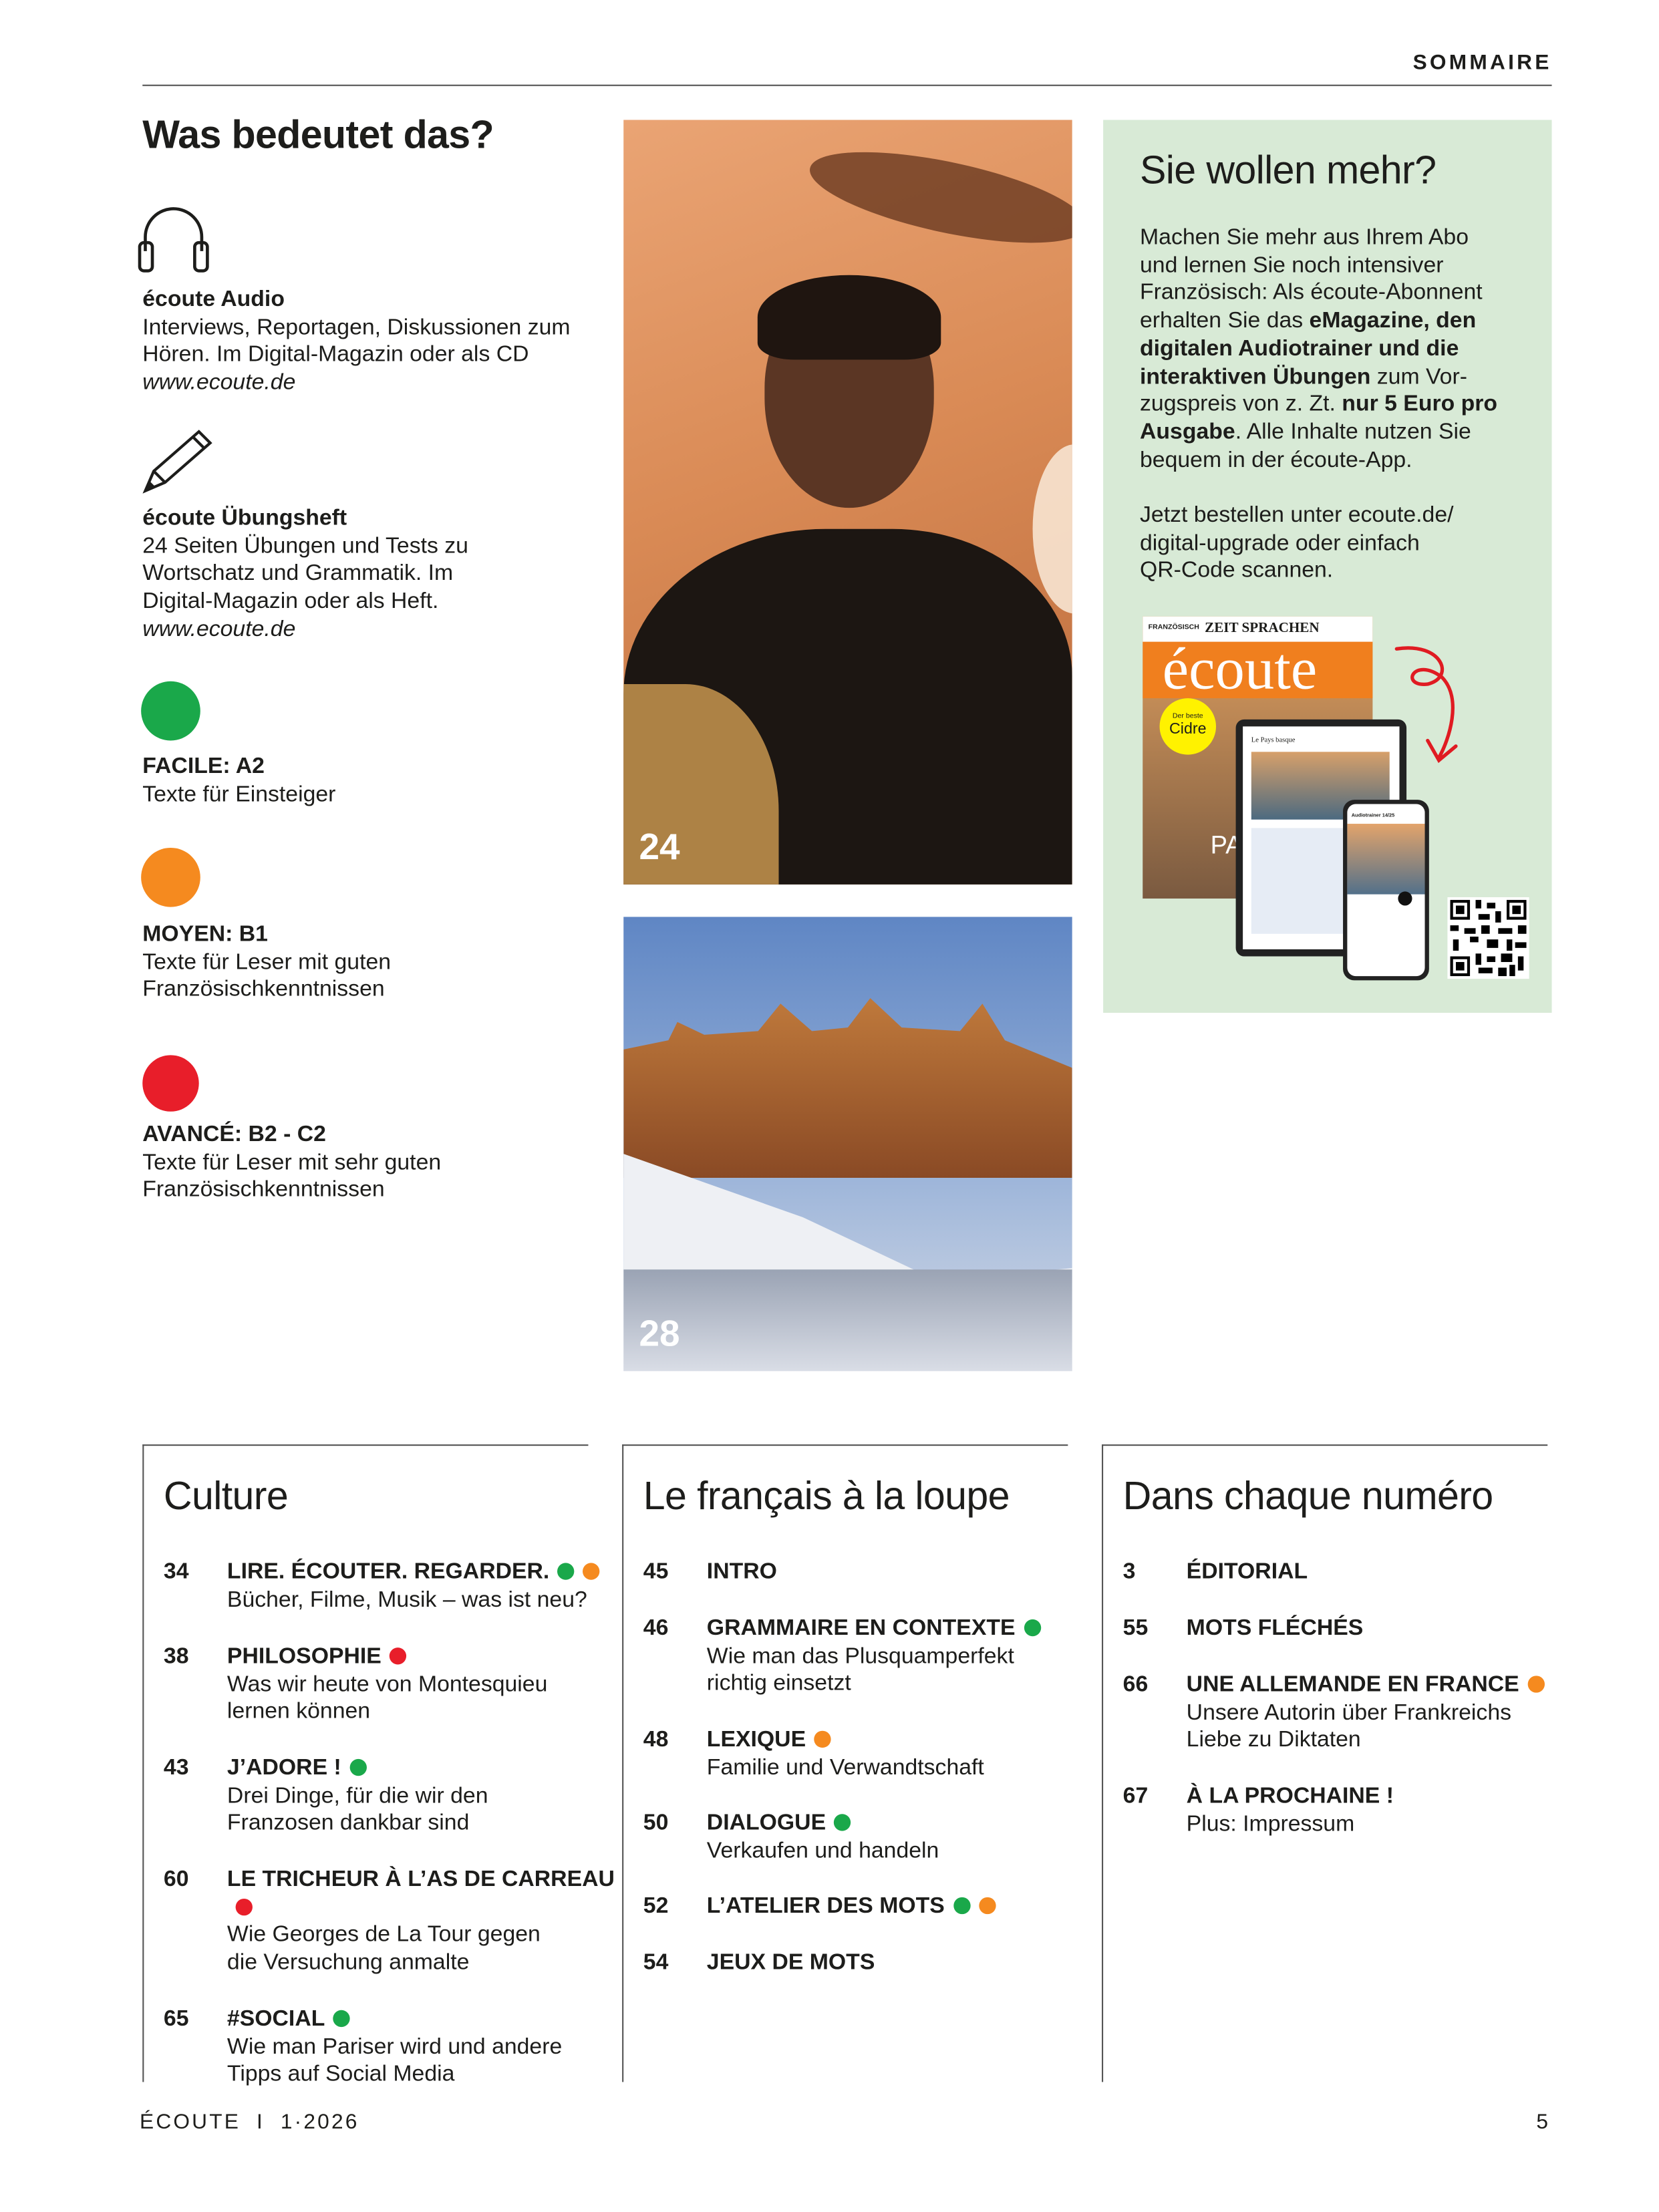 Image resolution: width=1659 pixels, height=2212 pixels. What do you see at coordinates (656, 1628) in the screenshot?
I see `entry-page: 46` at bounding box center [656, 1628].